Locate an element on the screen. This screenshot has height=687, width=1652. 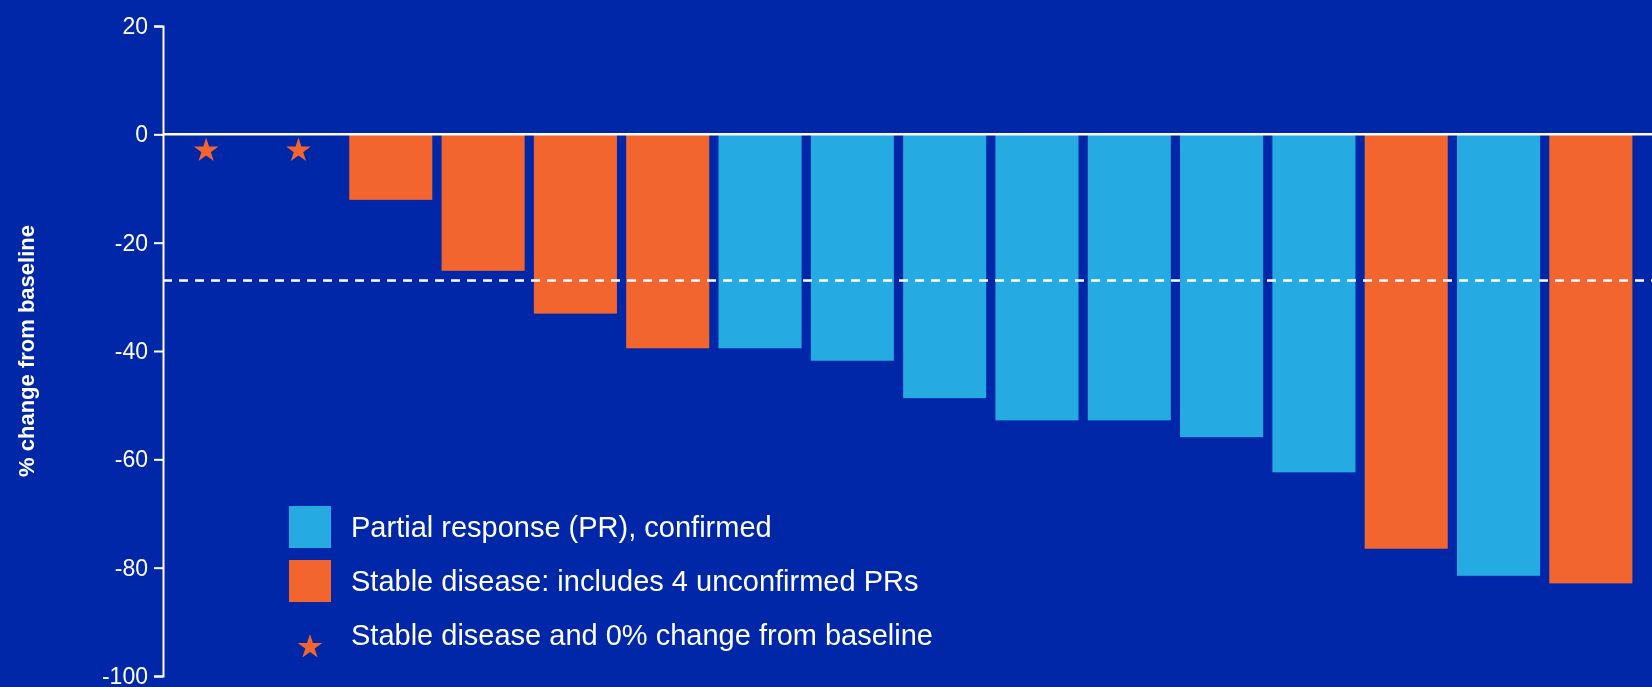
y-tick-label: -20 is located at coordinates (131, 242).